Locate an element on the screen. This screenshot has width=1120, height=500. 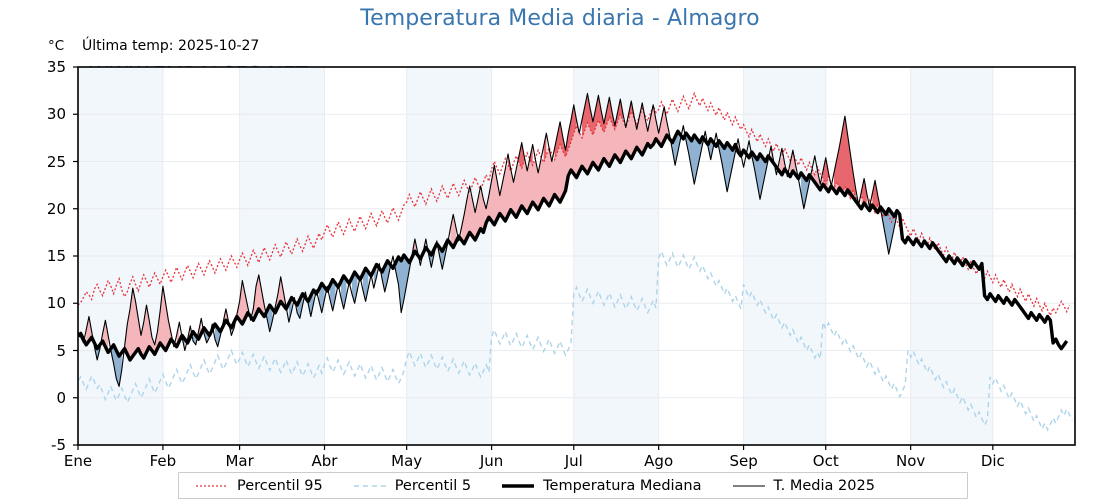
y-tick-label: 25 is located at coordinates (56, 161).